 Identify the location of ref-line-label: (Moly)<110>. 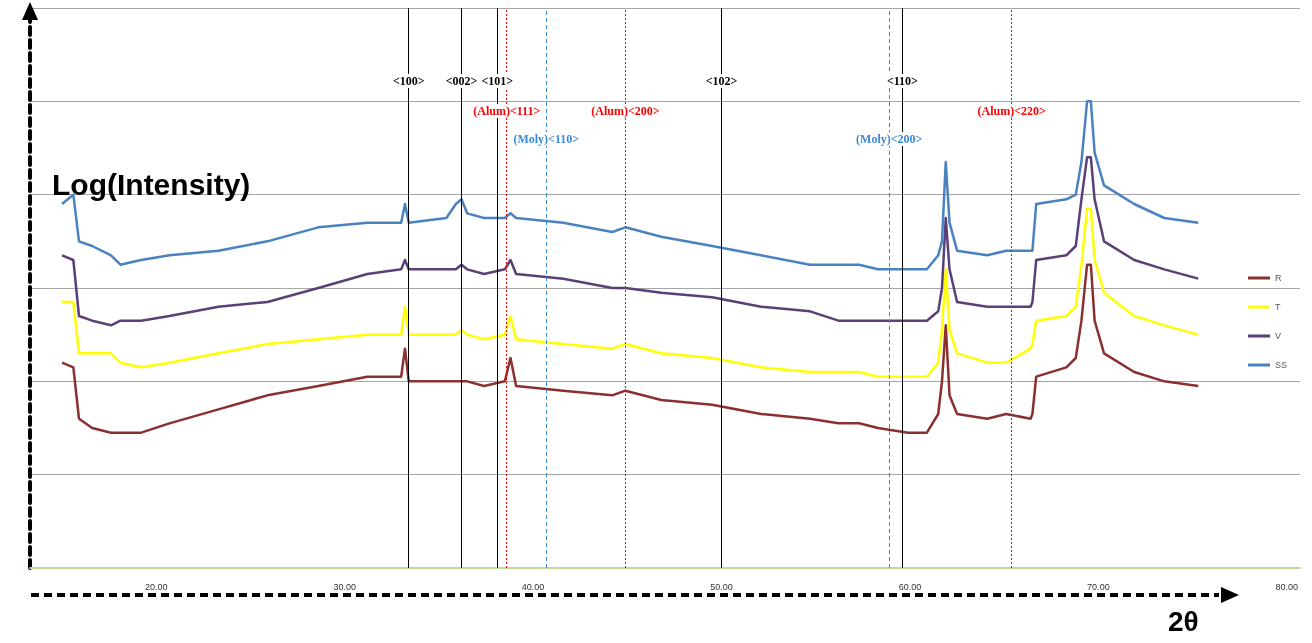
(546, 139).